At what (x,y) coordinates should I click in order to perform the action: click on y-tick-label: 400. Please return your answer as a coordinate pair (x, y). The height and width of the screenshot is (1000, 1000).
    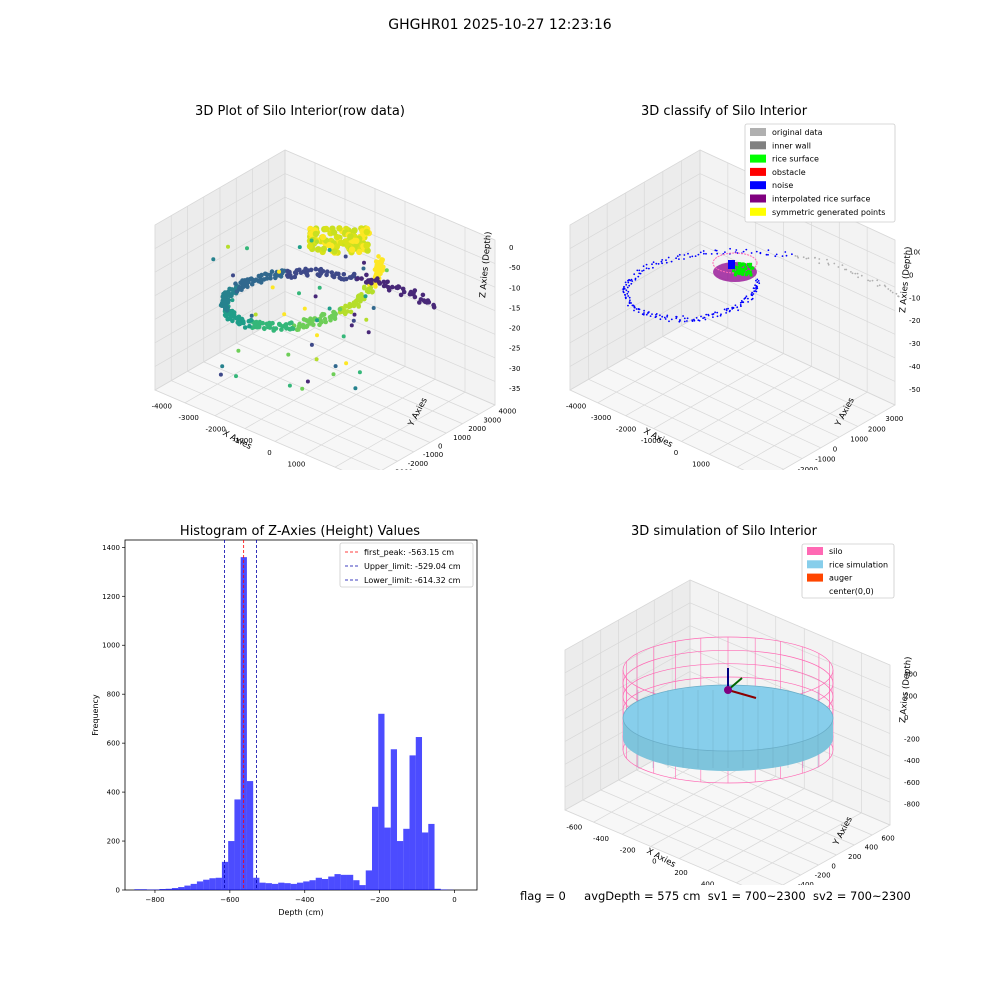
    Looking at the image, I should click on (113, 793).